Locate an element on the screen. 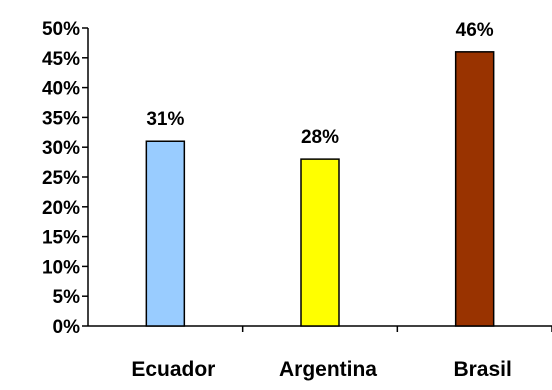  y-tick-label: 10% is located at coordinates (61, 267).